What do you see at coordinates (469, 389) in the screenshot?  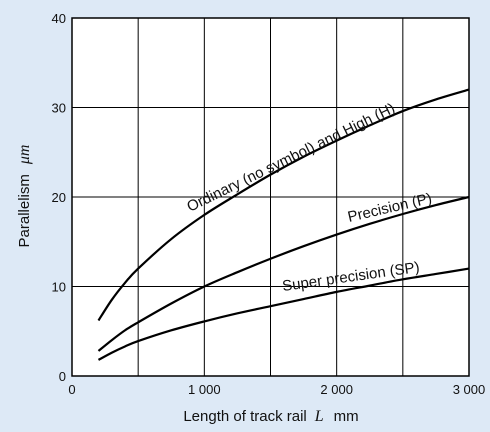 I see `x-tick-label: 3 000` at bounding box center [469, 389].